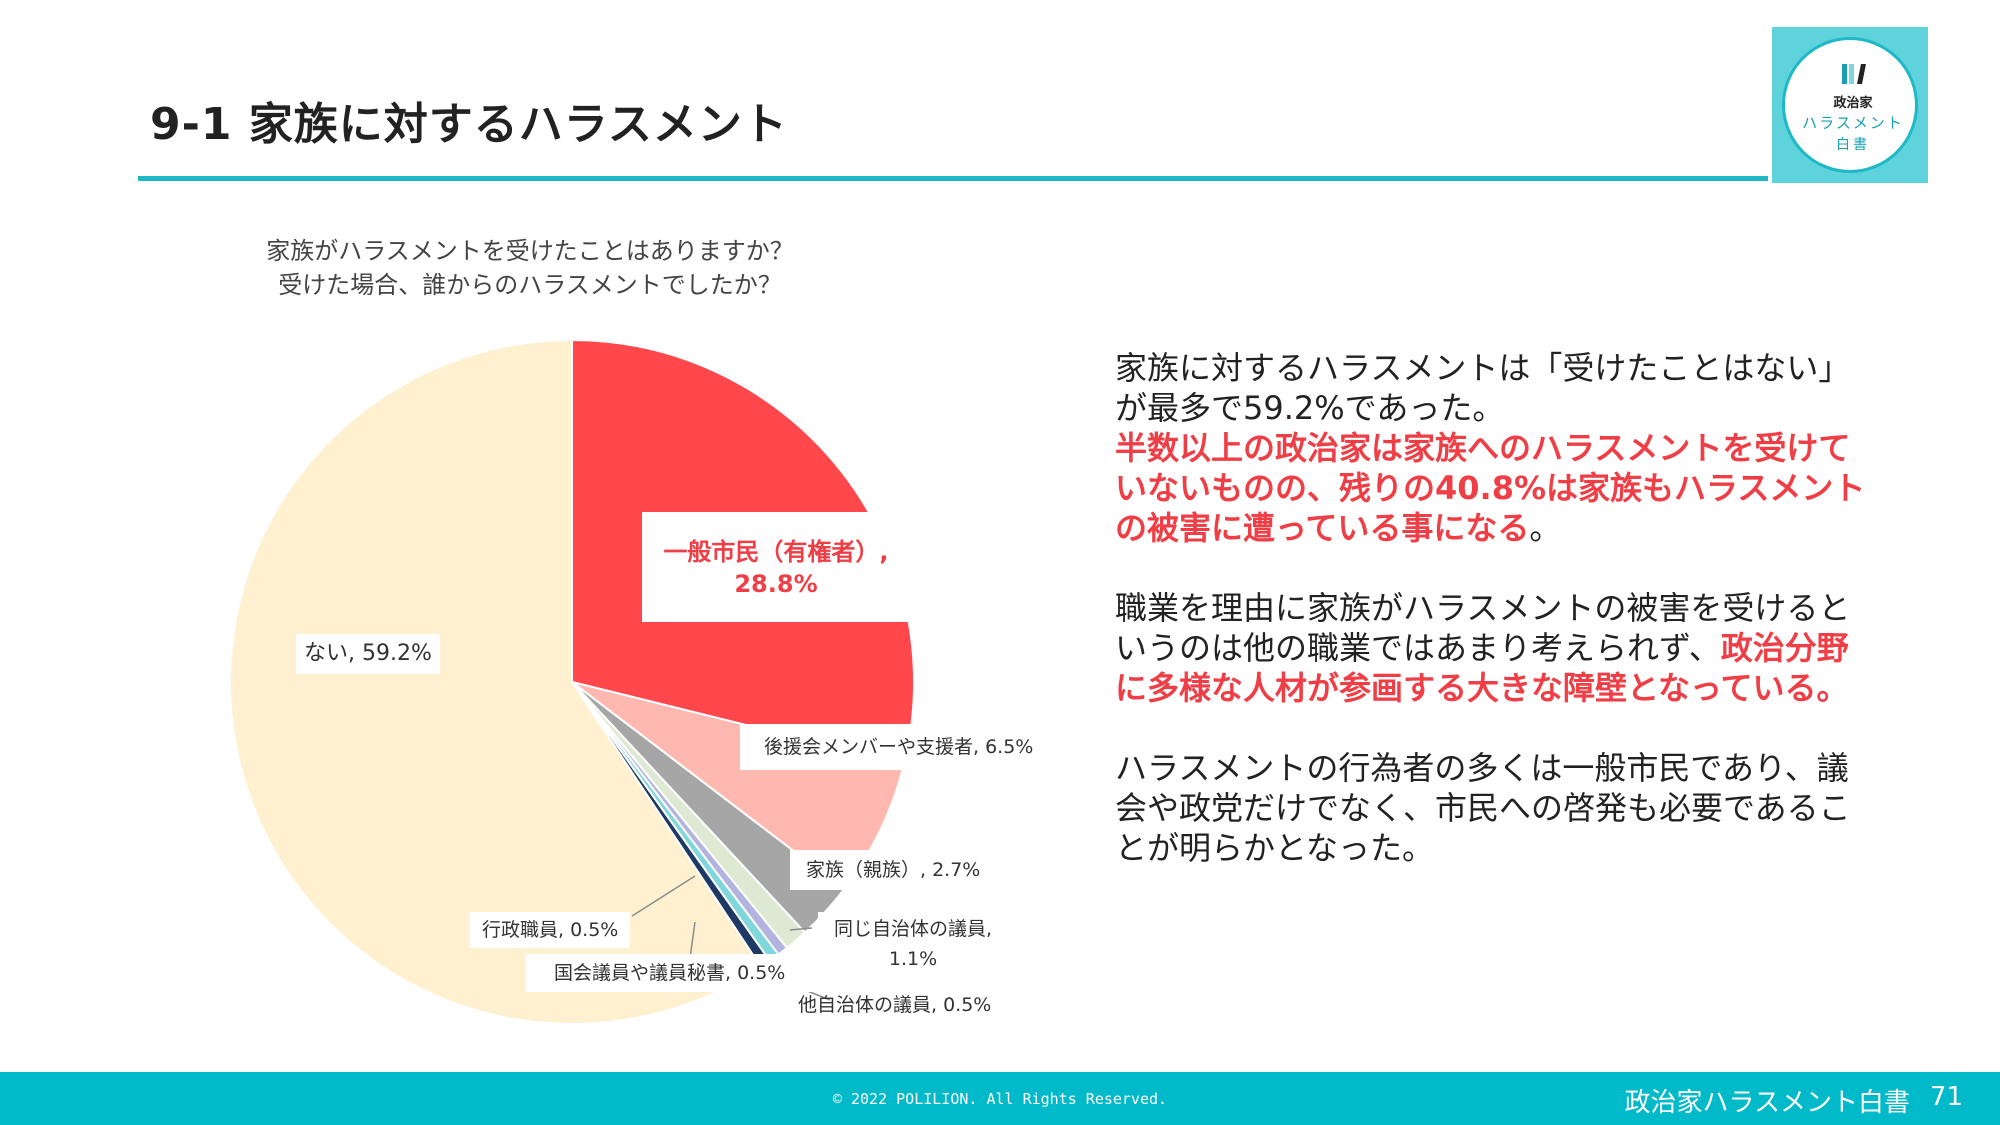 This screenshot has height=1125, width=2000. What do you see at coordinates (1483, 368) in the screenshot?
I see `p1-line1: 家族に対するハラスメントは「受けたことはない」` at bounding box center [1483, 368].